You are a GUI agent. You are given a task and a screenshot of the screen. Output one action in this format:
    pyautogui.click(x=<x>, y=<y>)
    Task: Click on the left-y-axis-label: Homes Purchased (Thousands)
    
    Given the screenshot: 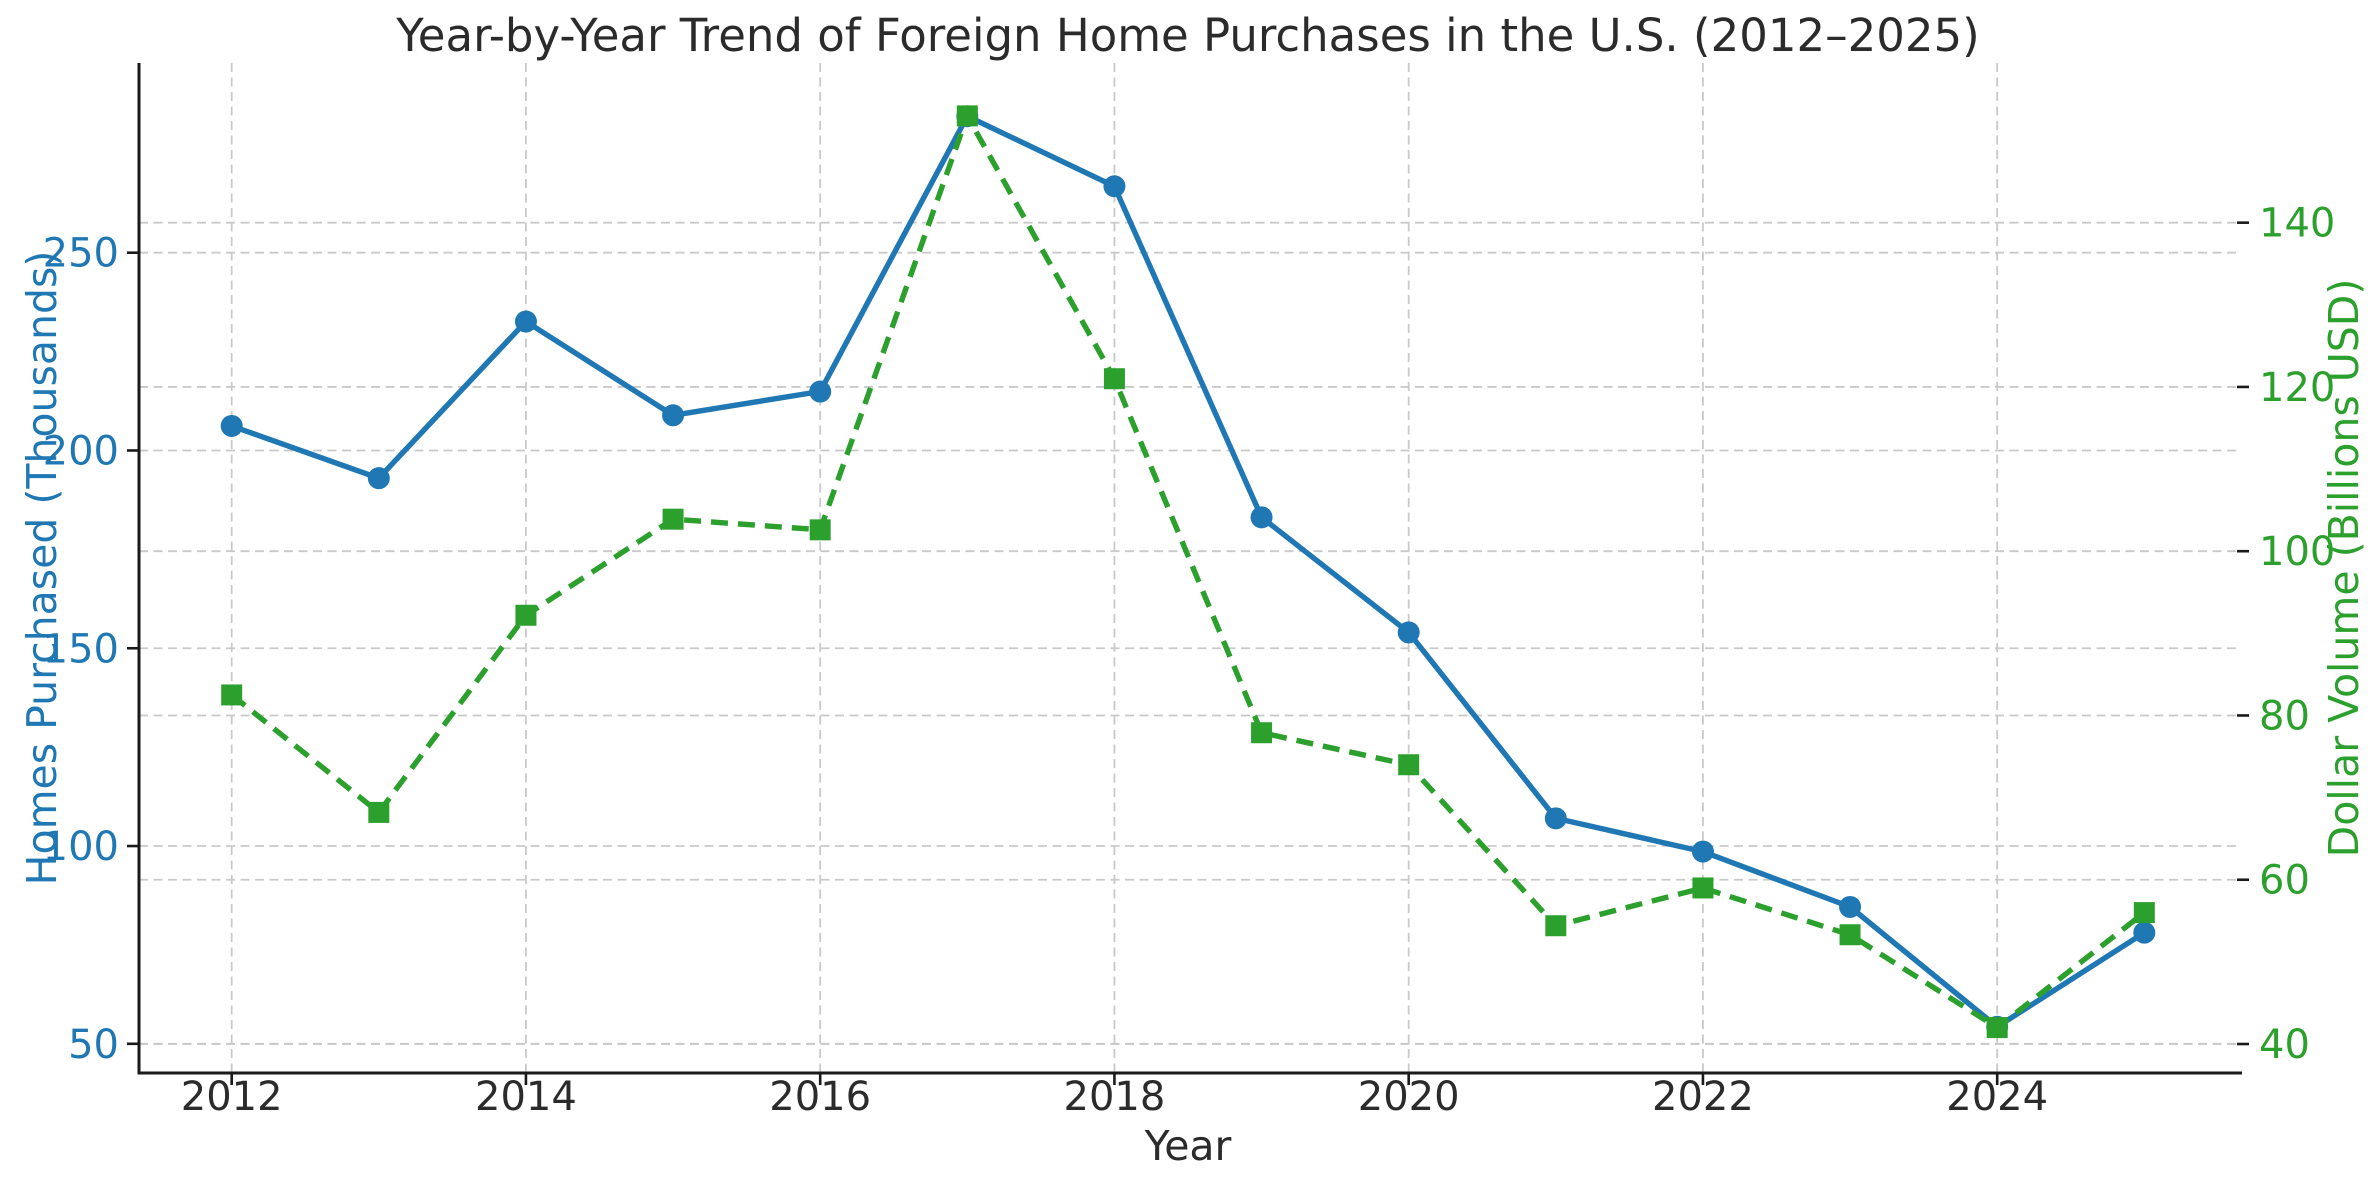 What is the action you would take?
    pyautogui.click(x=42, y=568)
    